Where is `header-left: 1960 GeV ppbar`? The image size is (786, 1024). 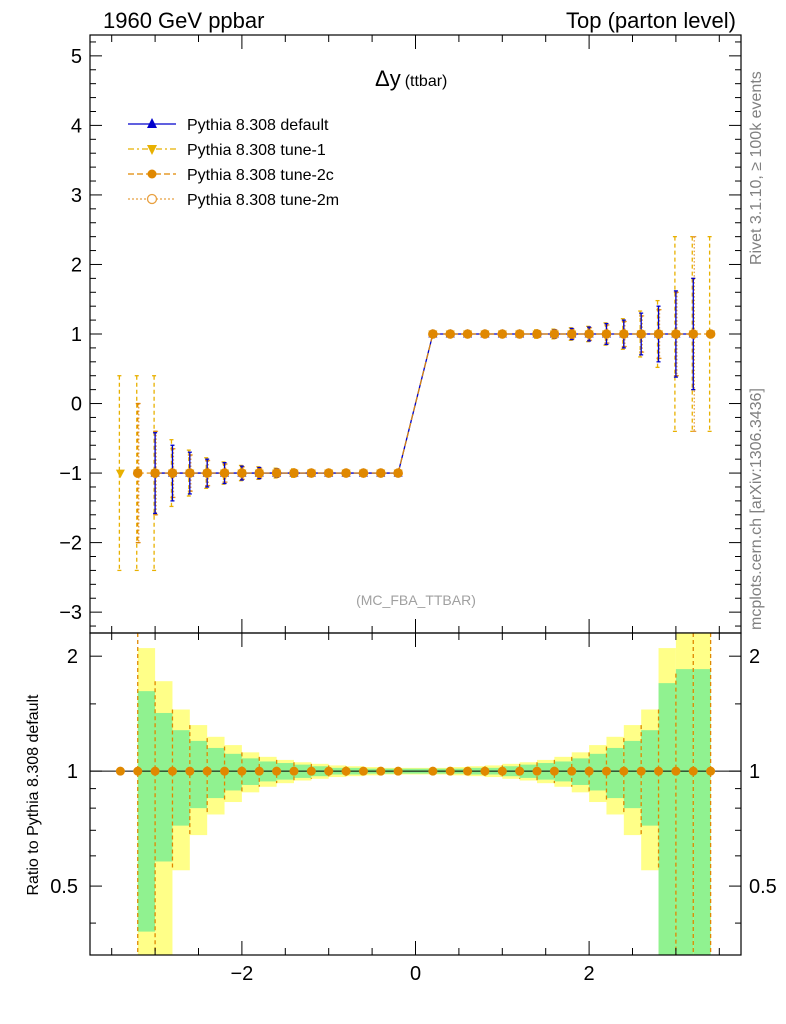
header-left: 1960 GeV ppbar is located at coordinates (183, 20).